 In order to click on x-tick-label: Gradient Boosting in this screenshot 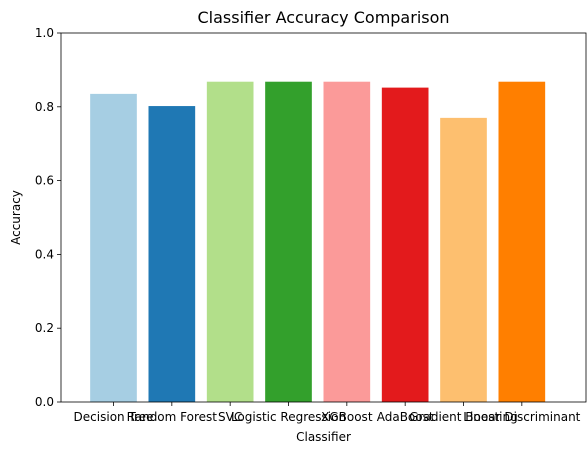, I will do `click(463, 417)`.